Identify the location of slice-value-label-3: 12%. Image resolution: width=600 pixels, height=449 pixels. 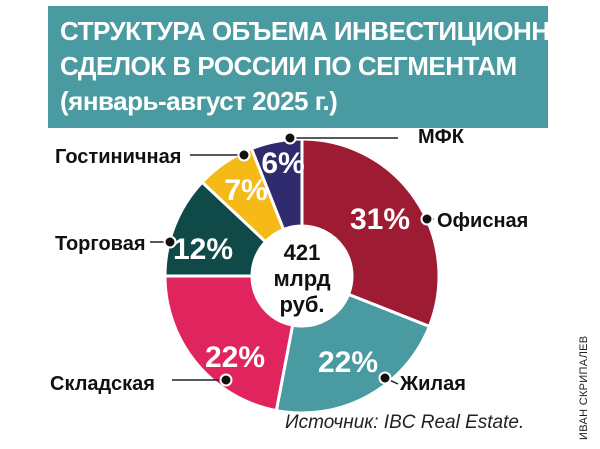
(203, 249).